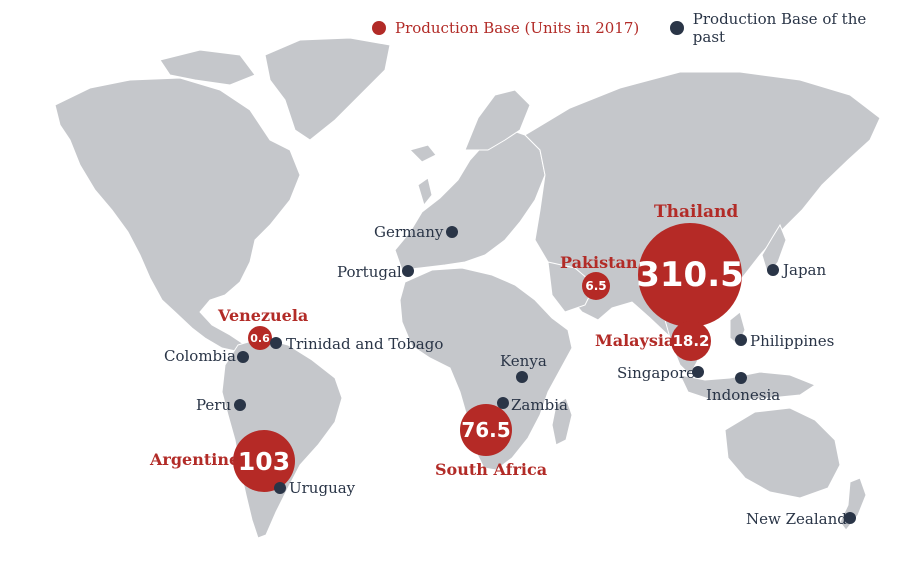  I want to click on bubble-thailand: 310.5, so click(690, 275).